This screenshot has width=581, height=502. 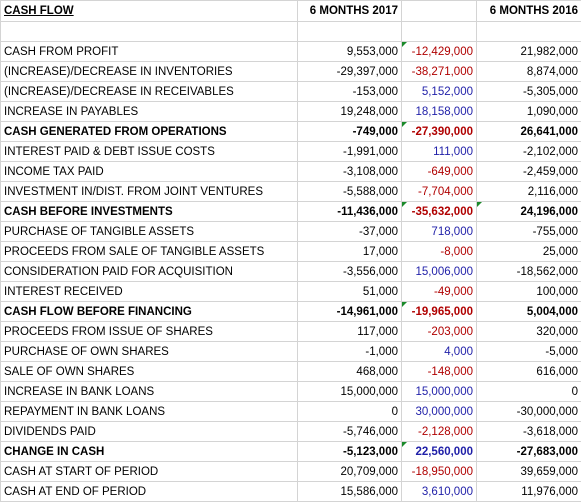 I want to click on value-difference: 22,560,000, so click(x=439, y=451).